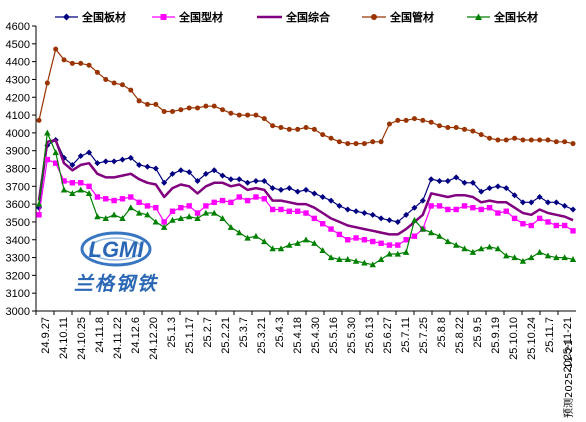 The width and height of the screenshot is (586, 422). Describe the element at coordinates (442, 332) in the screenshot. I see `x-tick-label: 25.8.8` at that location.